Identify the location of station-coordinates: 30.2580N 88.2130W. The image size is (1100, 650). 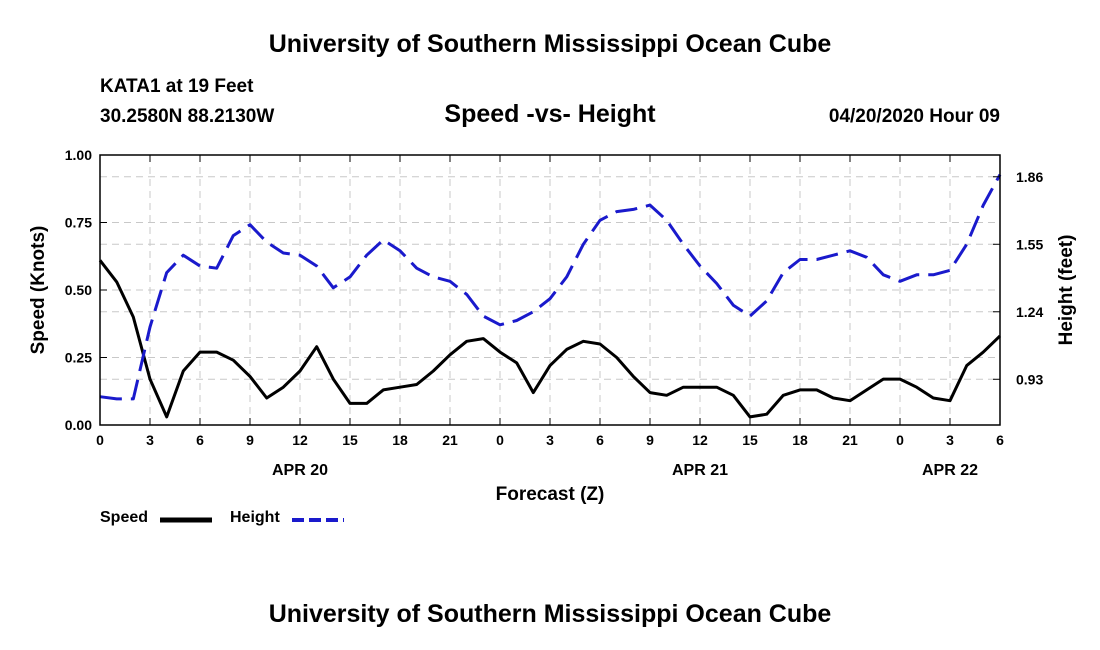
(187, 116).